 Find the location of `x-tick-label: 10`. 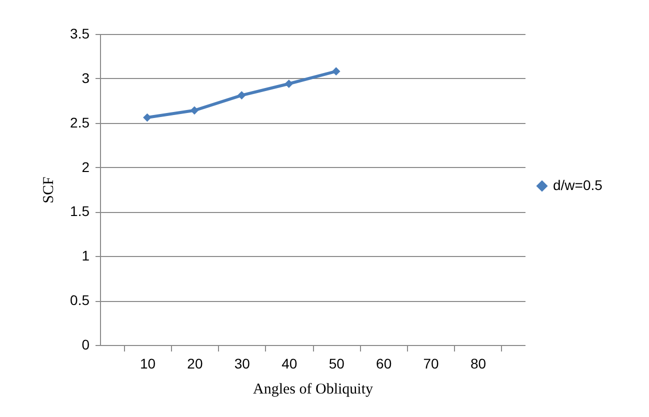

x-tick-label: 10 is located at coordinates (148, 364).